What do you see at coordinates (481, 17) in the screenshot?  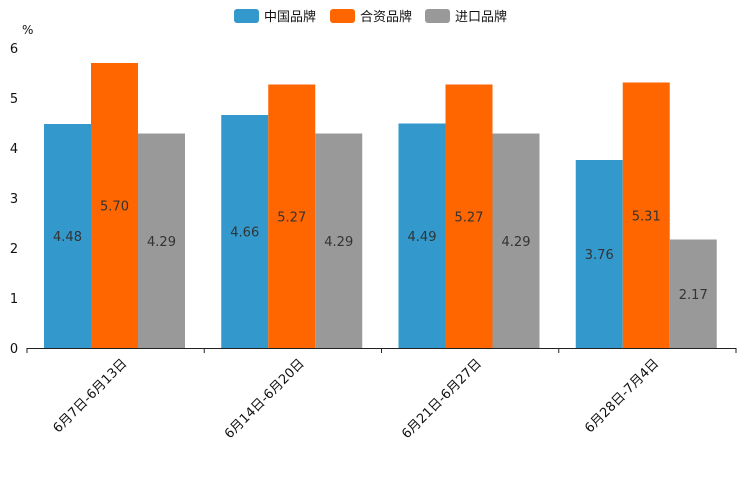 I see `legend-label: 进口品牌` at bounding box center [481, 17].